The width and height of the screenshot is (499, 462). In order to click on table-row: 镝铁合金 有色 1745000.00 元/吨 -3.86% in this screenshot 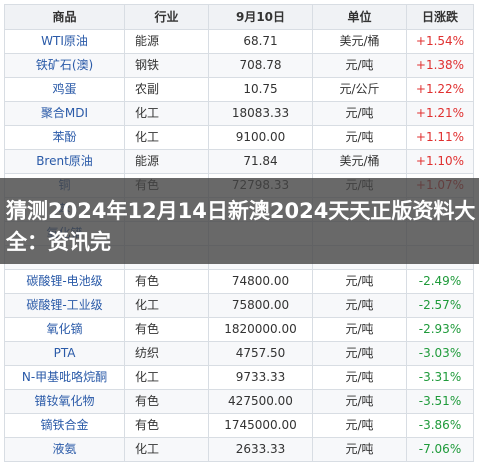, I will do `click(239, 425)`.